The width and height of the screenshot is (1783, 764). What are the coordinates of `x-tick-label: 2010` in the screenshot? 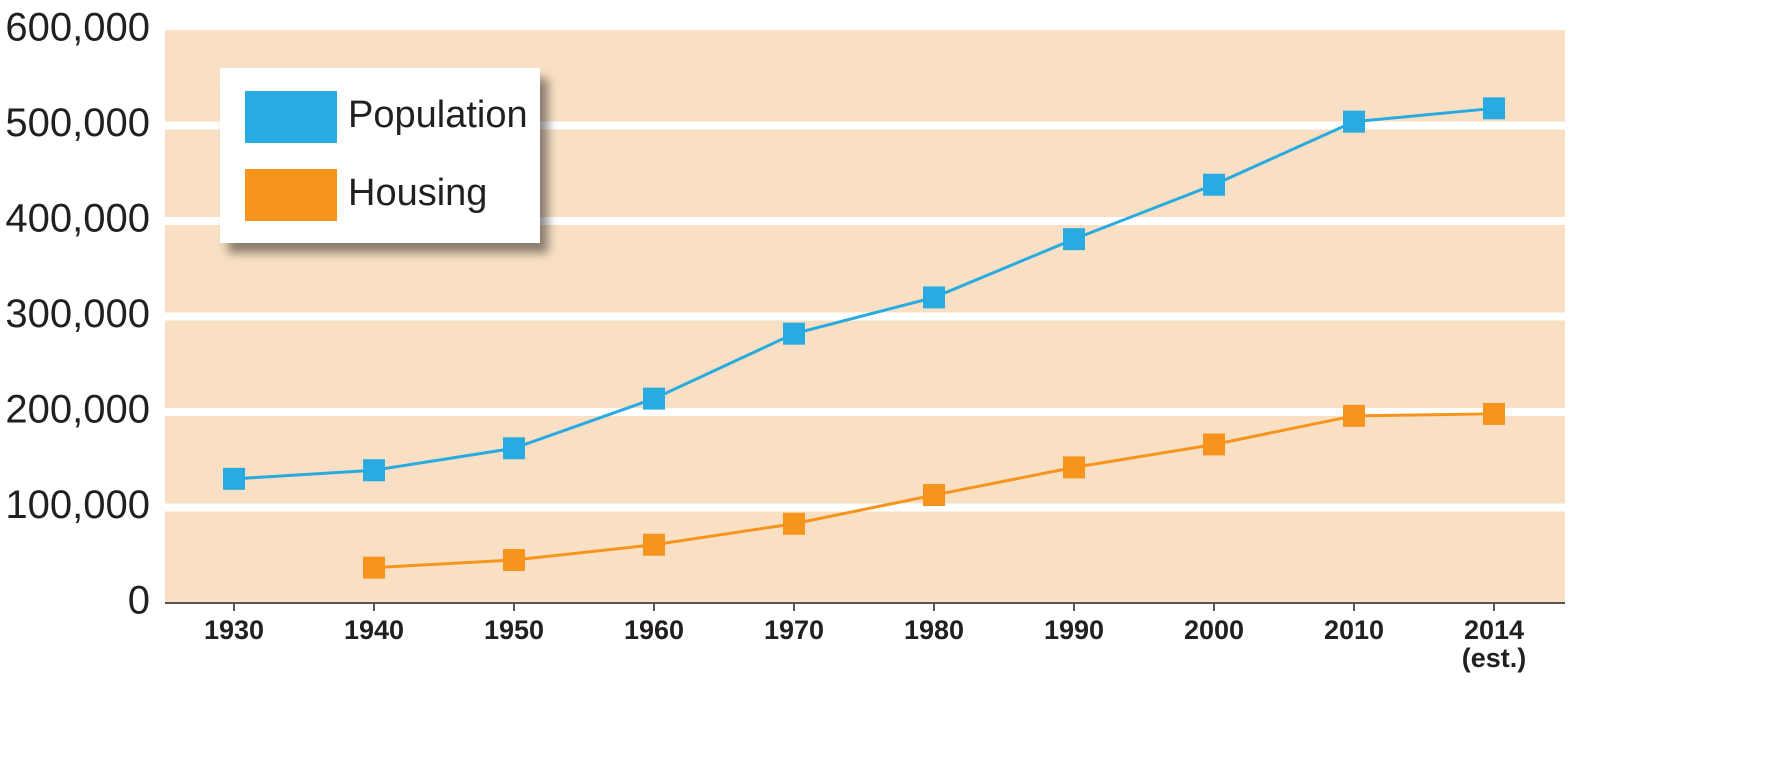 It's located at (1354, 630).